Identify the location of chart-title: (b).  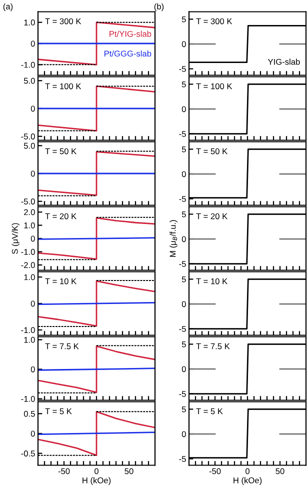
(159, 7).